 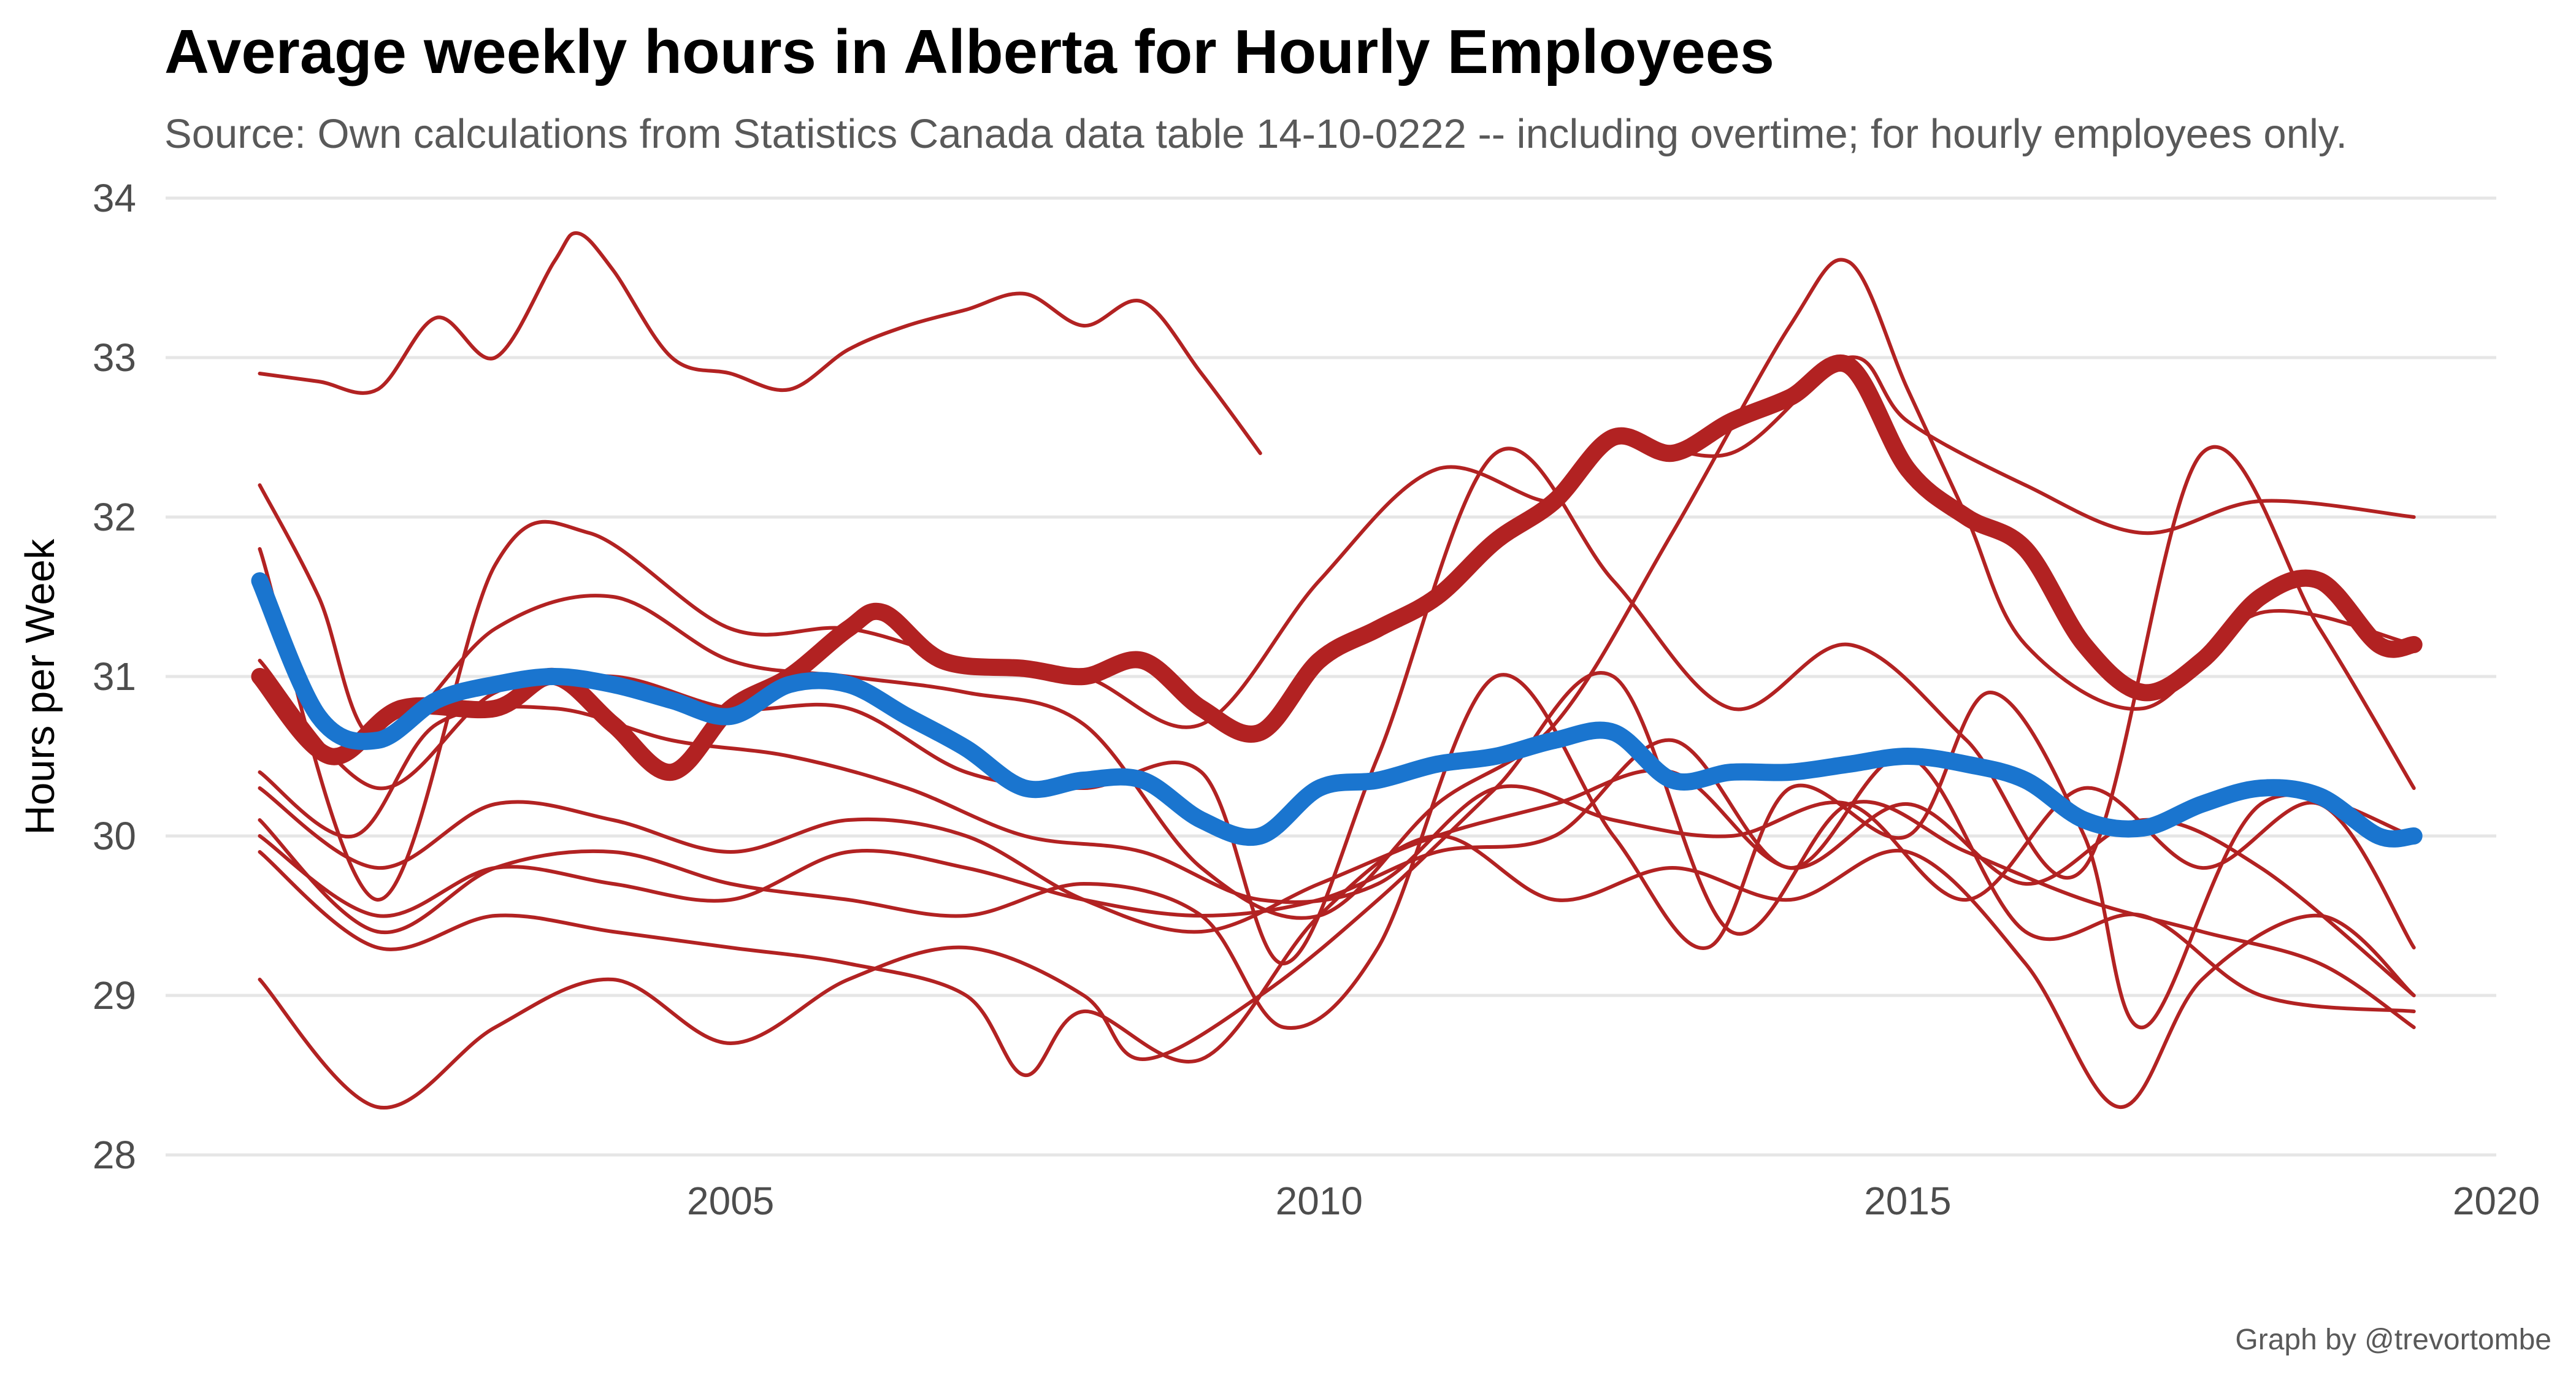 I want to click on y-tick-label: 29, so click(x=114, y=995).